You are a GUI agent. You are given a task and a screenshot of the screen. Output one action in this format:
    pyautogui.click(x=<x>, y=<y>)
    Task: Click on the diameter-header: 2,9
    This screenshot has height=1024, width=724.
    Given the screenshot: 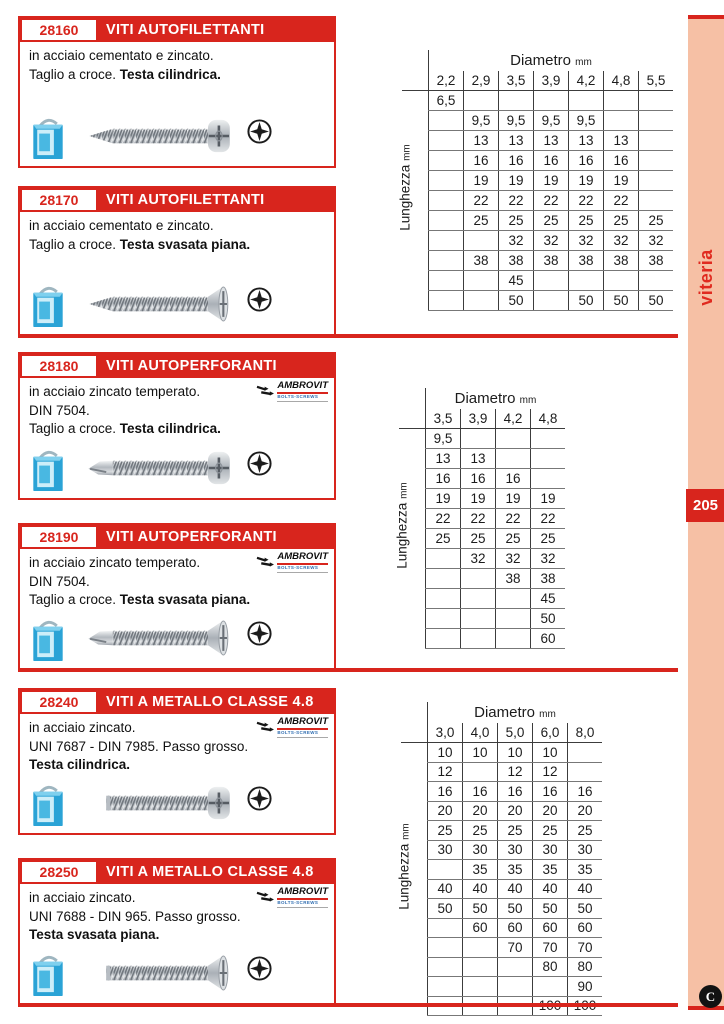 What is the action you would take?
    pyautogui.click(x=481, y=81)
    